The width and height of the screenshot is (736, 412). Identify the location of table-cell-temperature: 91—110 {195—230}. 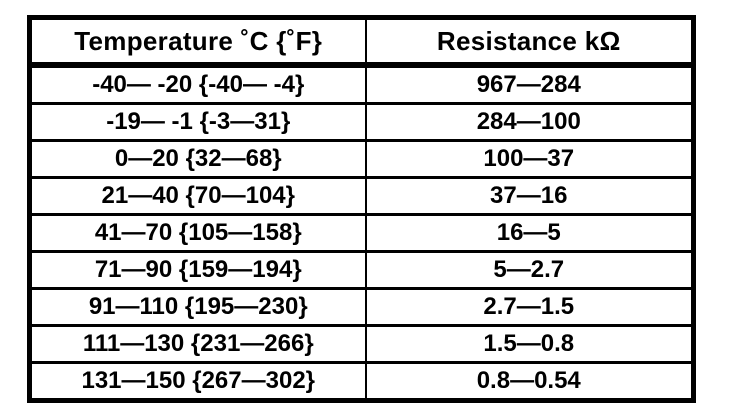
(197, 307).